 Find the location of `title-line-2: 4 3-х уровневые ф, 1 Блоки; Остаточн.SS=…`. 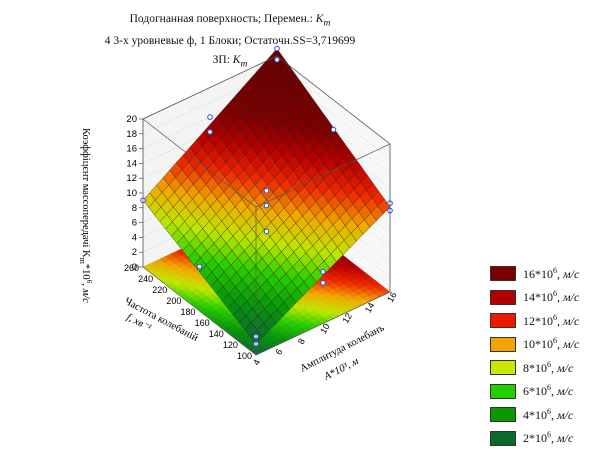

title-line-2: 4 3-х уровневые ф, 1 Блоки; Остаточн.SS=… is located at coordinates (230, 41).